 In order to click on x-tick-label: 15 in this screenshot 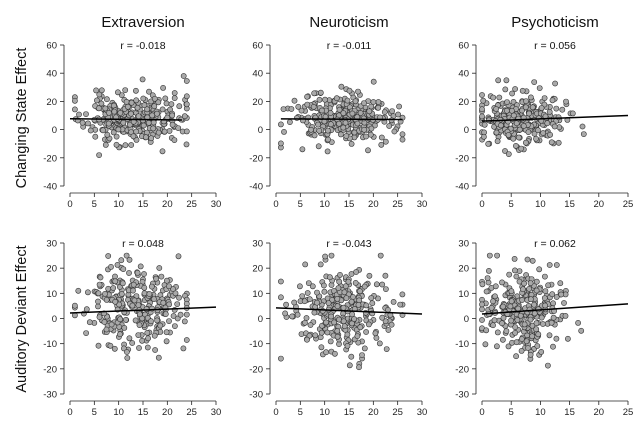, I will do `click(143, 204)`.